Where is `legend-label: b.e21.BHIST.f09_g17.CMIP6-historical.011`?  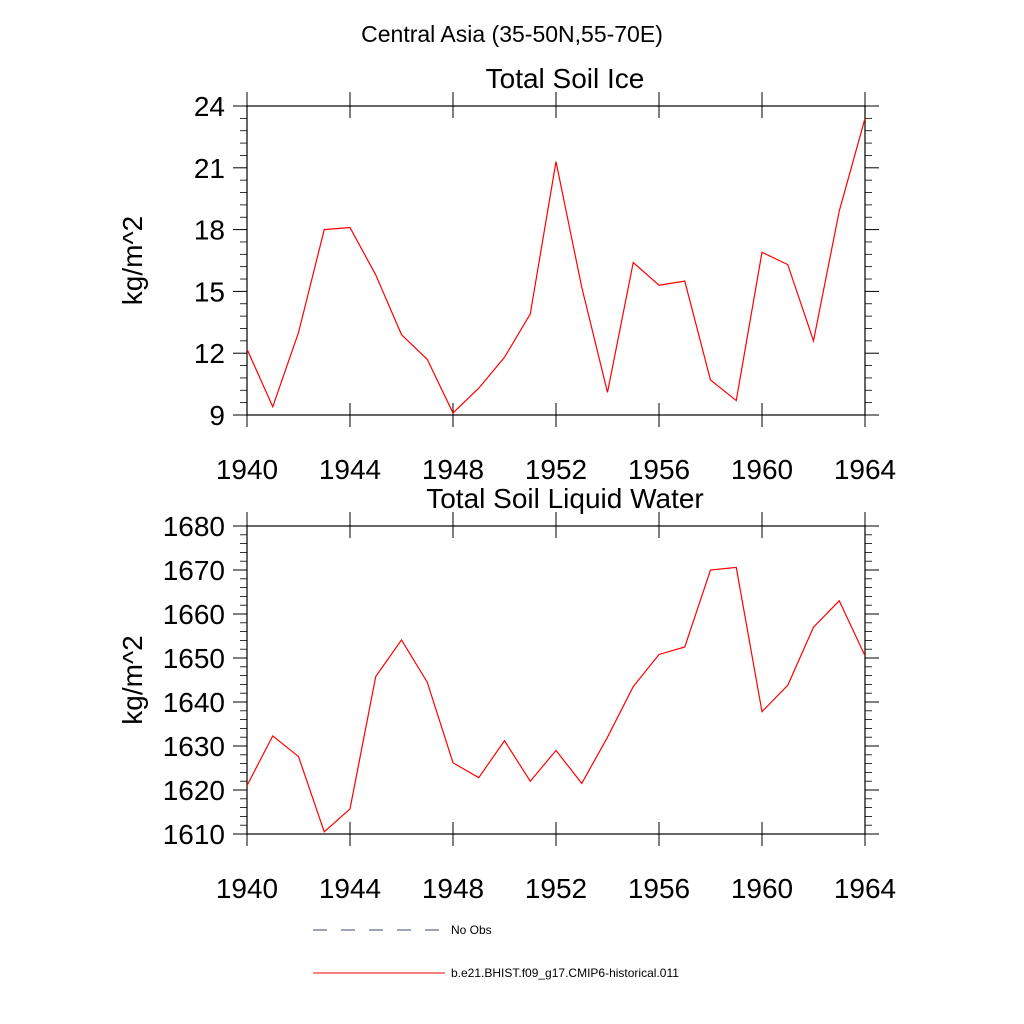
legend-label: b.e21.BHIST.f09_g17.CMIP6-historical.011 is located at coordinates (565, 973).